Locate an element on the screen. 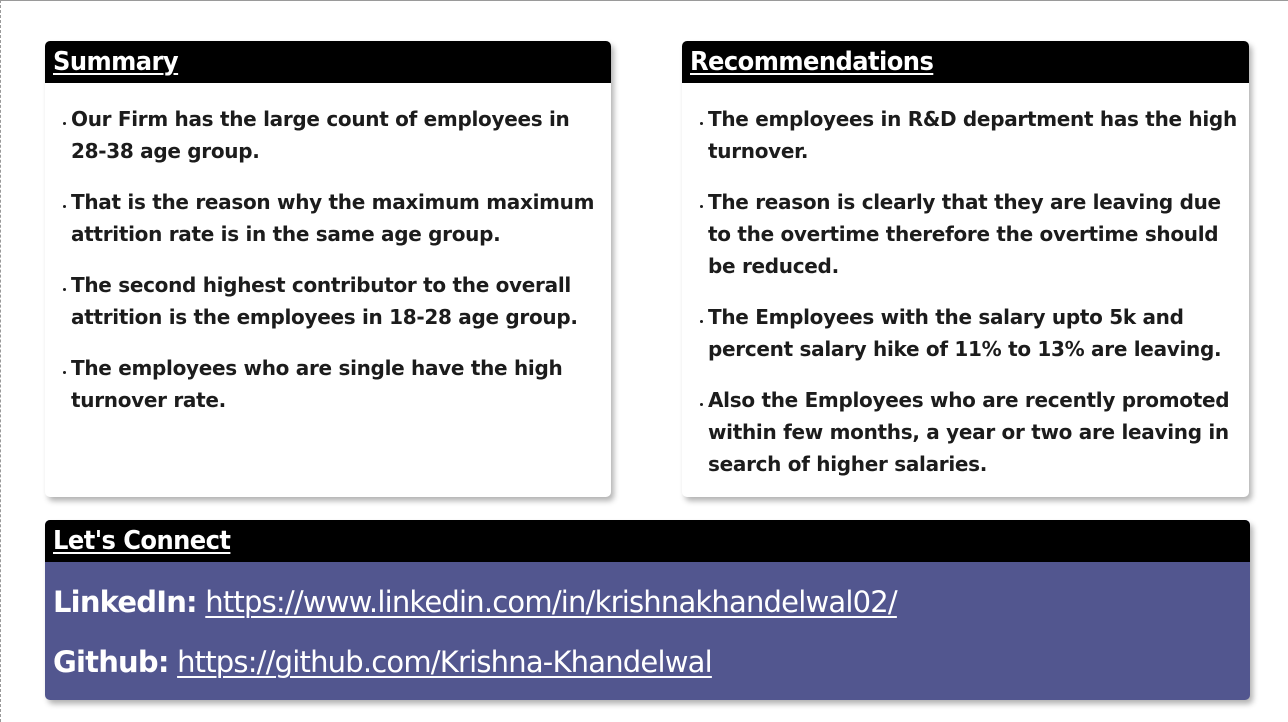 Image resolution: width=1288 pixels, height=722 pixels. summary-title: Summary is located at coordinates (116, 62).